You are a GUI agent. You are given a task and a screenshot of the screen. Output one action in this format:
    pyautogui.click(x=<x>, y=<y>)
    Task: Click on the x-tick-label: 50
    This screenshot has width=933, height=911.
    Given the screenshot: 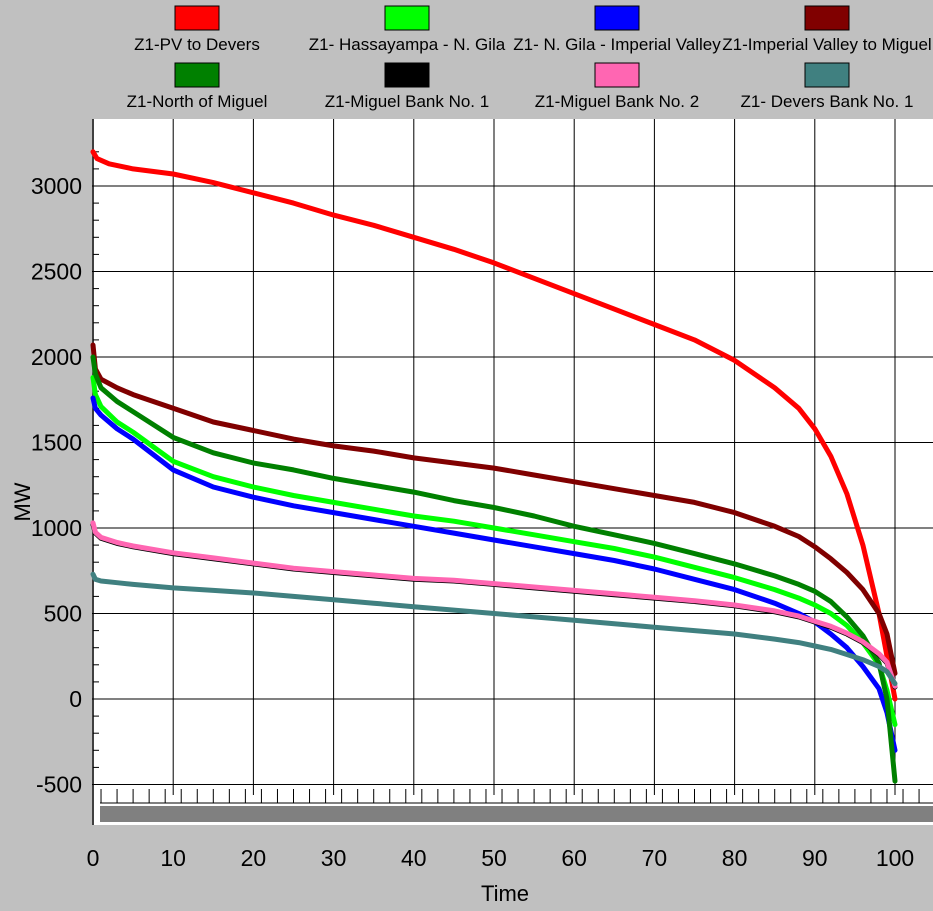 What is the action you would take?
    pyautogui.click(x=494, y=858)
    